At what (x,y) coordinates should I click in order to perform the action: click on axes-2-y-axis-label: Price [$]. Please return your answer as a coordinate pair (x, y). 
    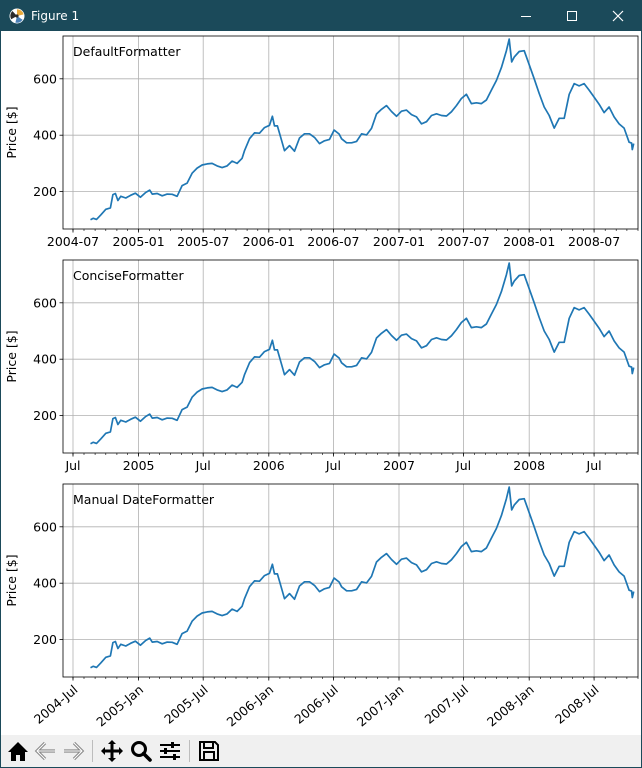
    Looking at the image, I should click on (11, 356).